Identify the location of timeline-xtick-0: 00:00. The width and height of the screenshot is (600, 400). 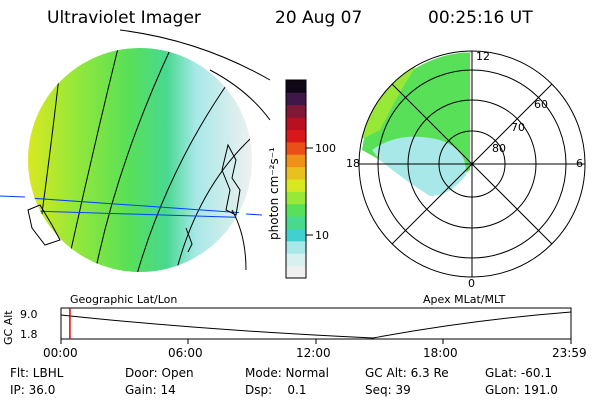
(60, 353).